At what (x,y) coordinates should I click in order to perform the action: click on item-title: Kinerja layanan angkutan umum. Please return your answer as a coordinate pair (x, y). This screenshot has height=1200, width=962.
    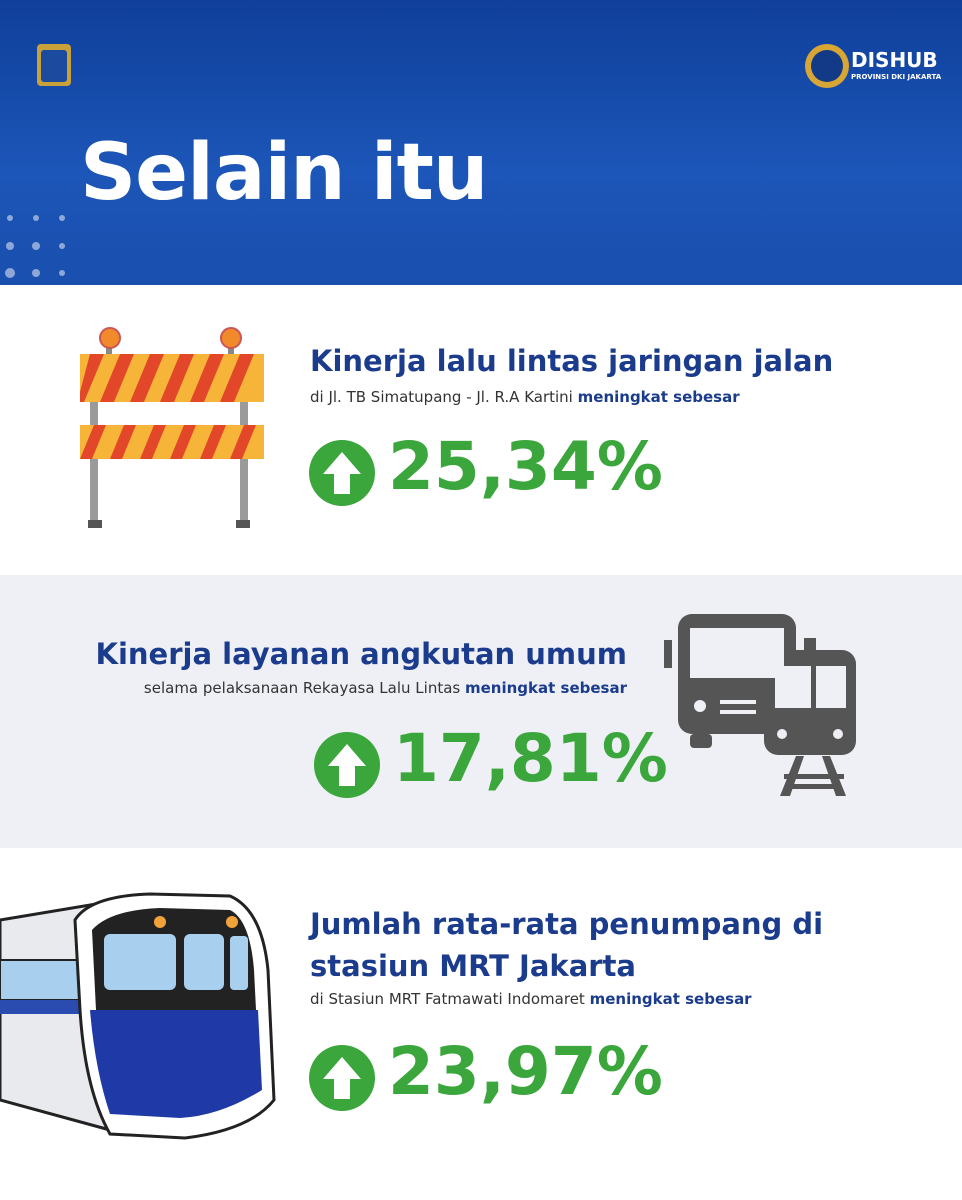
    Looking at the image, I should click on (361, 654).